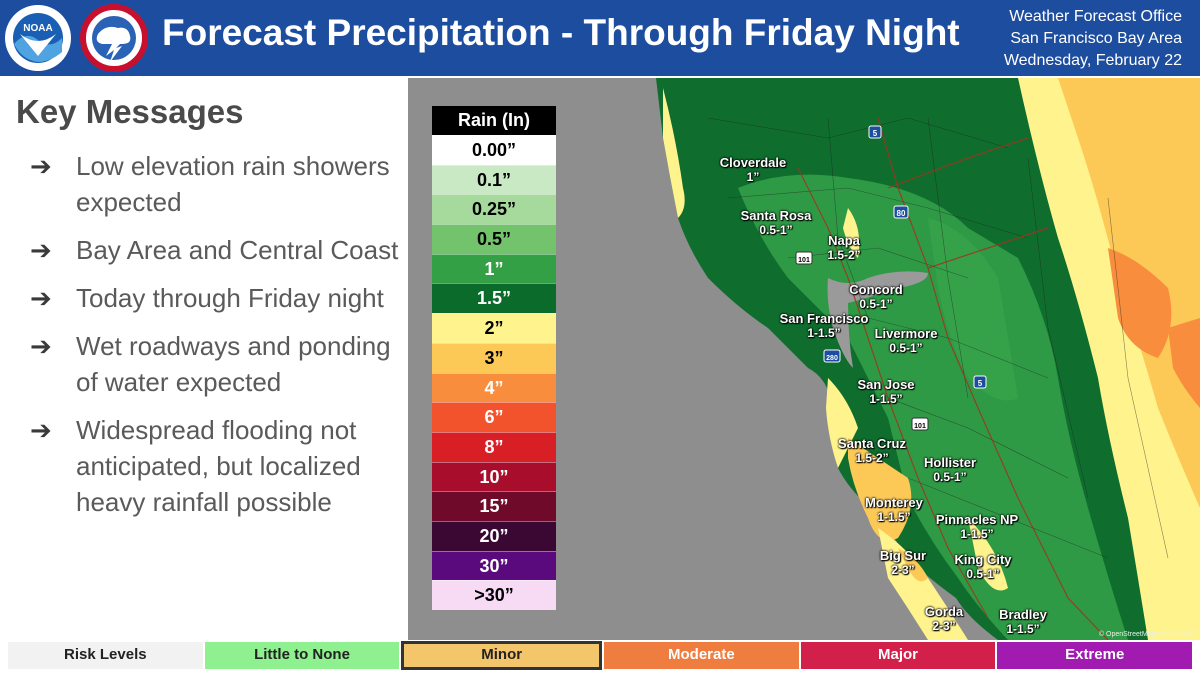 The height and width of the screenshot is (675, 1200). I want to click on legend-row: 8”, so click(494, 446).